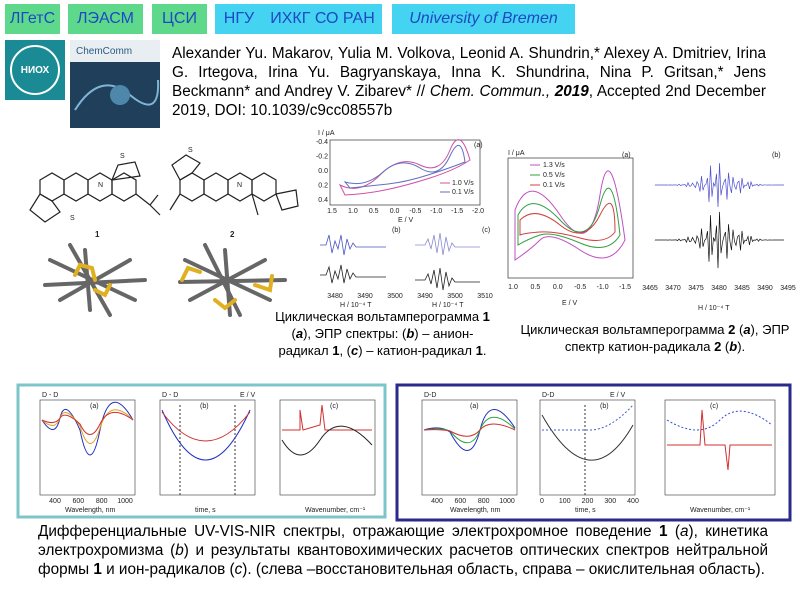 The width and height of the screenshot is (800, 600). What do you see at coordinates (168, 569) in the screenshot?
I see `text-segment: и ион-радикалов (` at bounding box center [168, 569].